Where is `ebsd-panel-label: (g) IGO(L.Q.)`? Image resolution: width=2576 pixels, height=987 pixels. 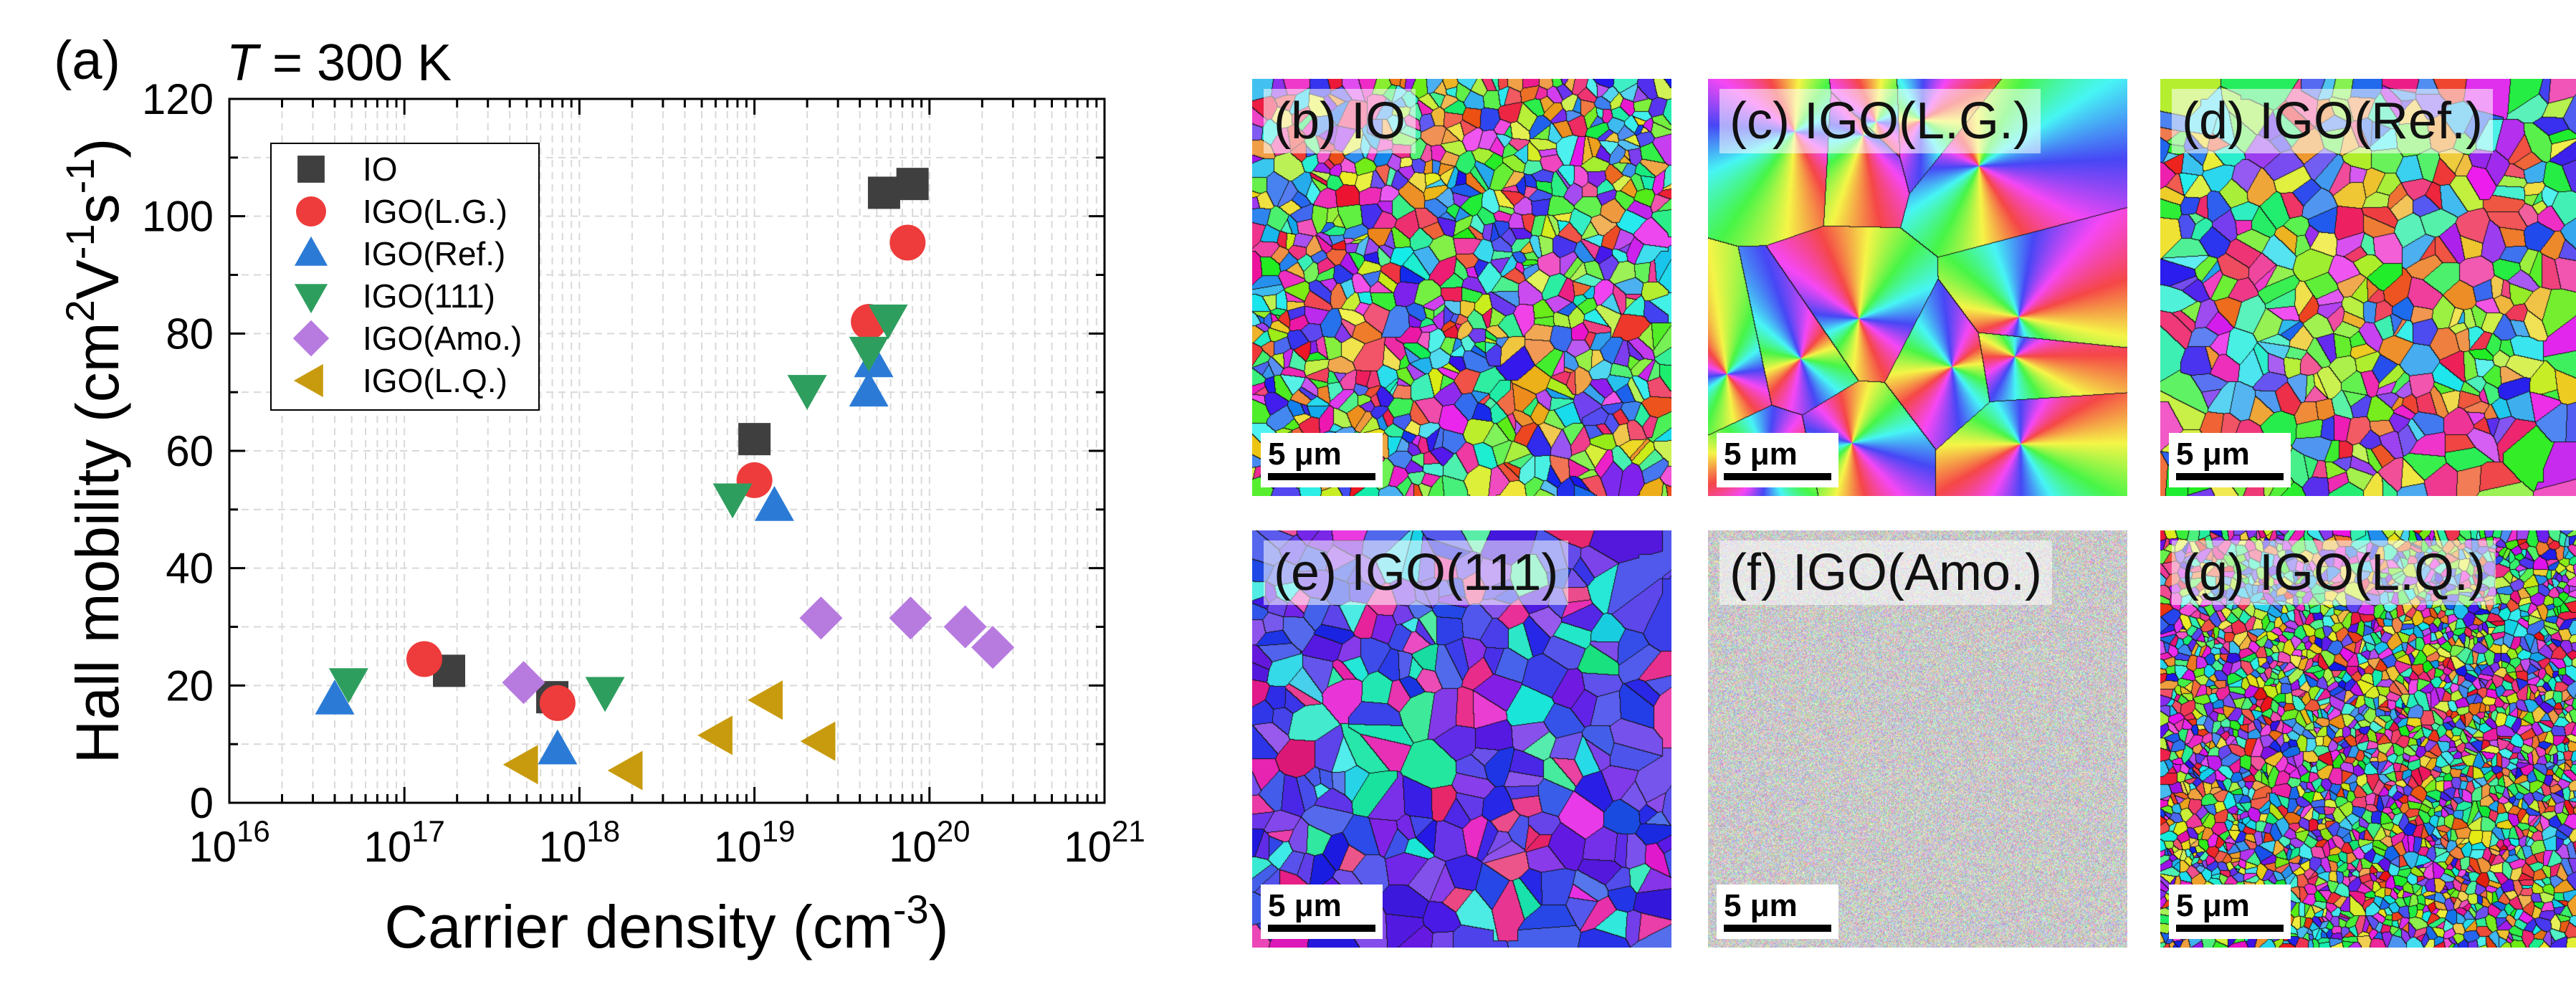 ebsd-panel-label: (g) IGO(L.Q.) is located at coordinates (2334, 572).